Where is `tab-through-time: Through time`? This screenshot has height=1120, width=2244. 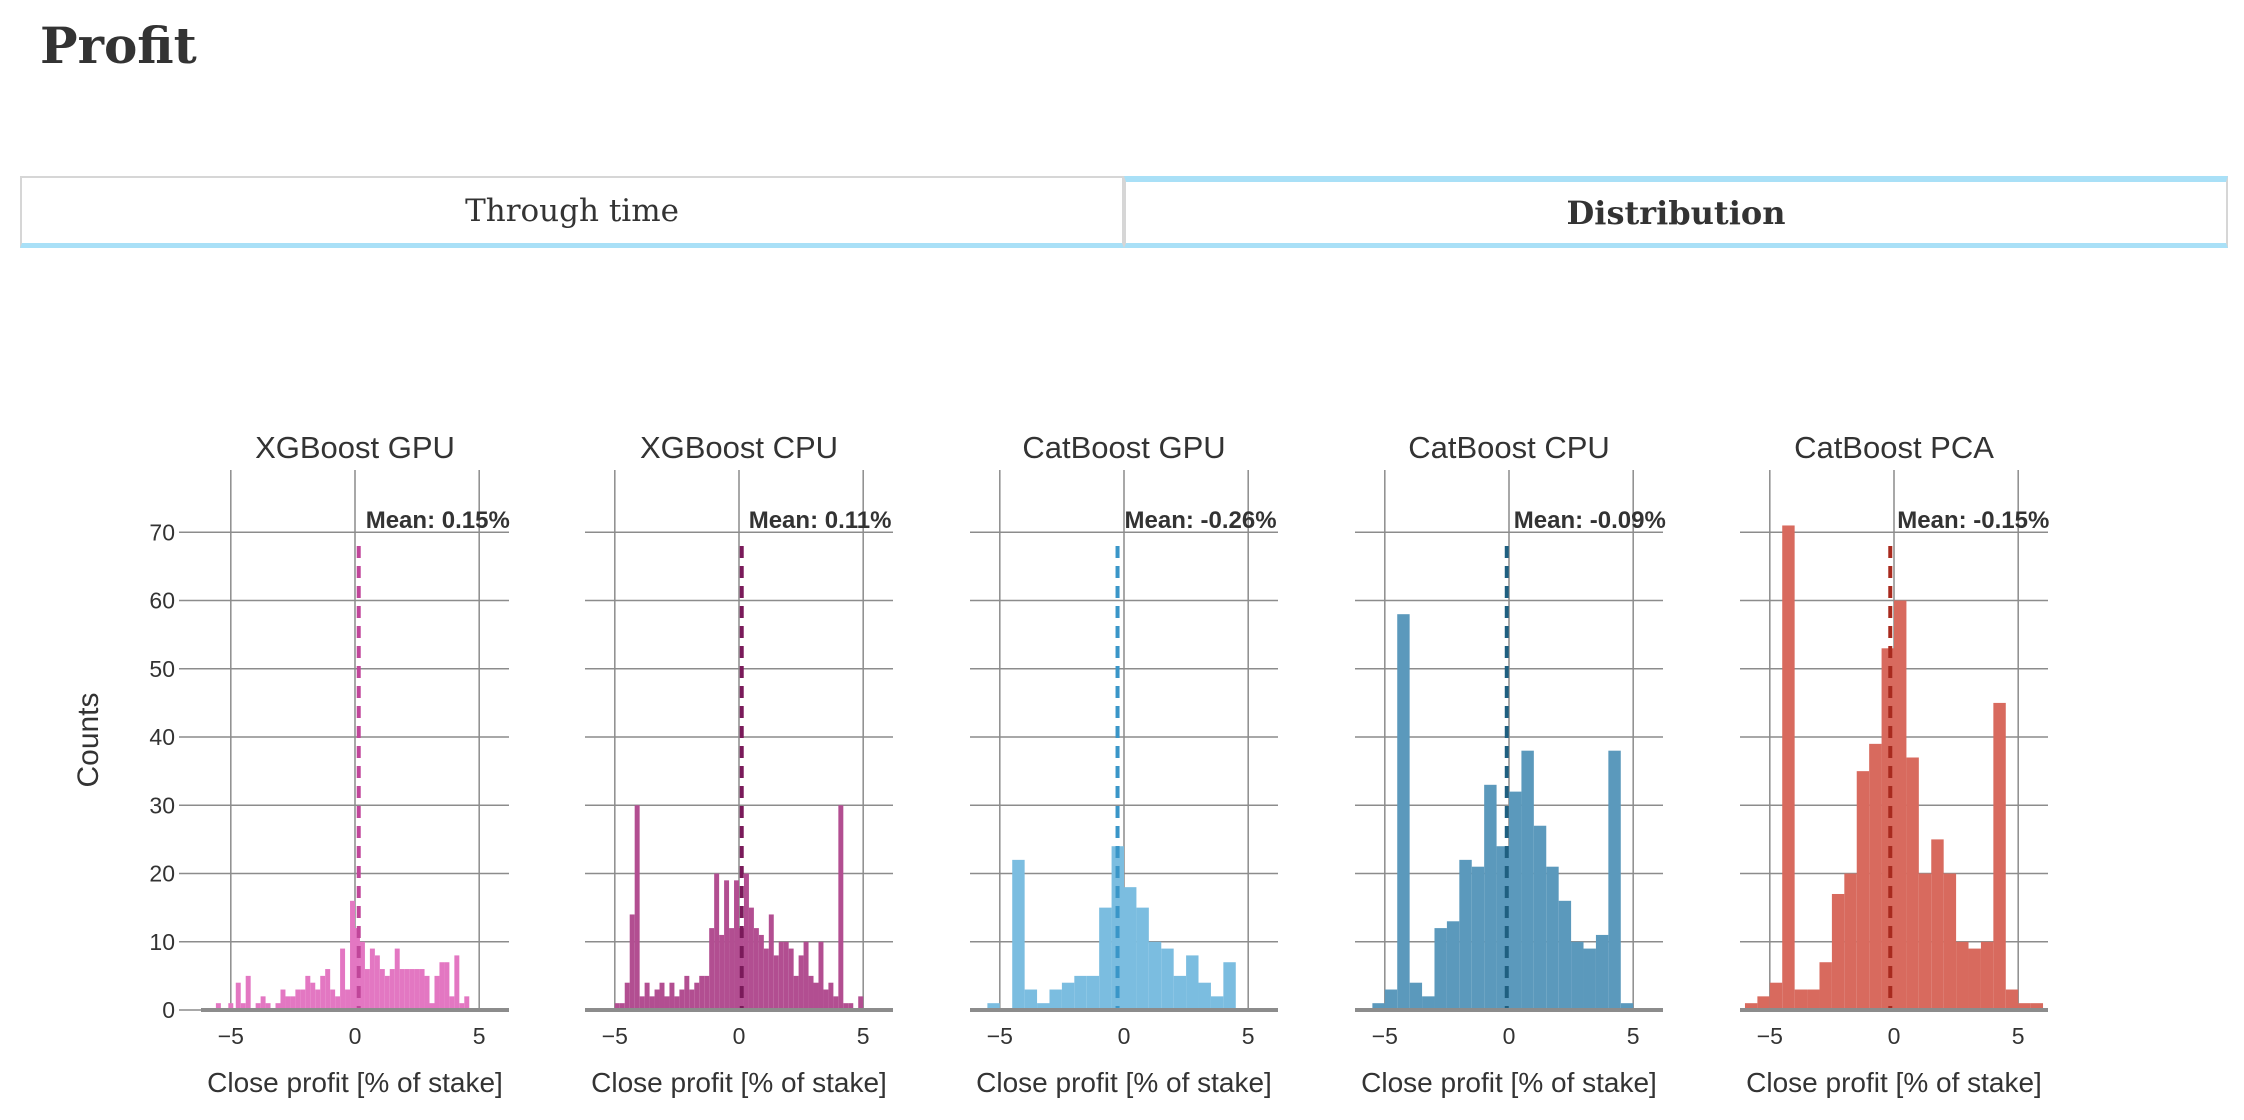 tab-through-time: Through time is located at coordinates (572, 212).